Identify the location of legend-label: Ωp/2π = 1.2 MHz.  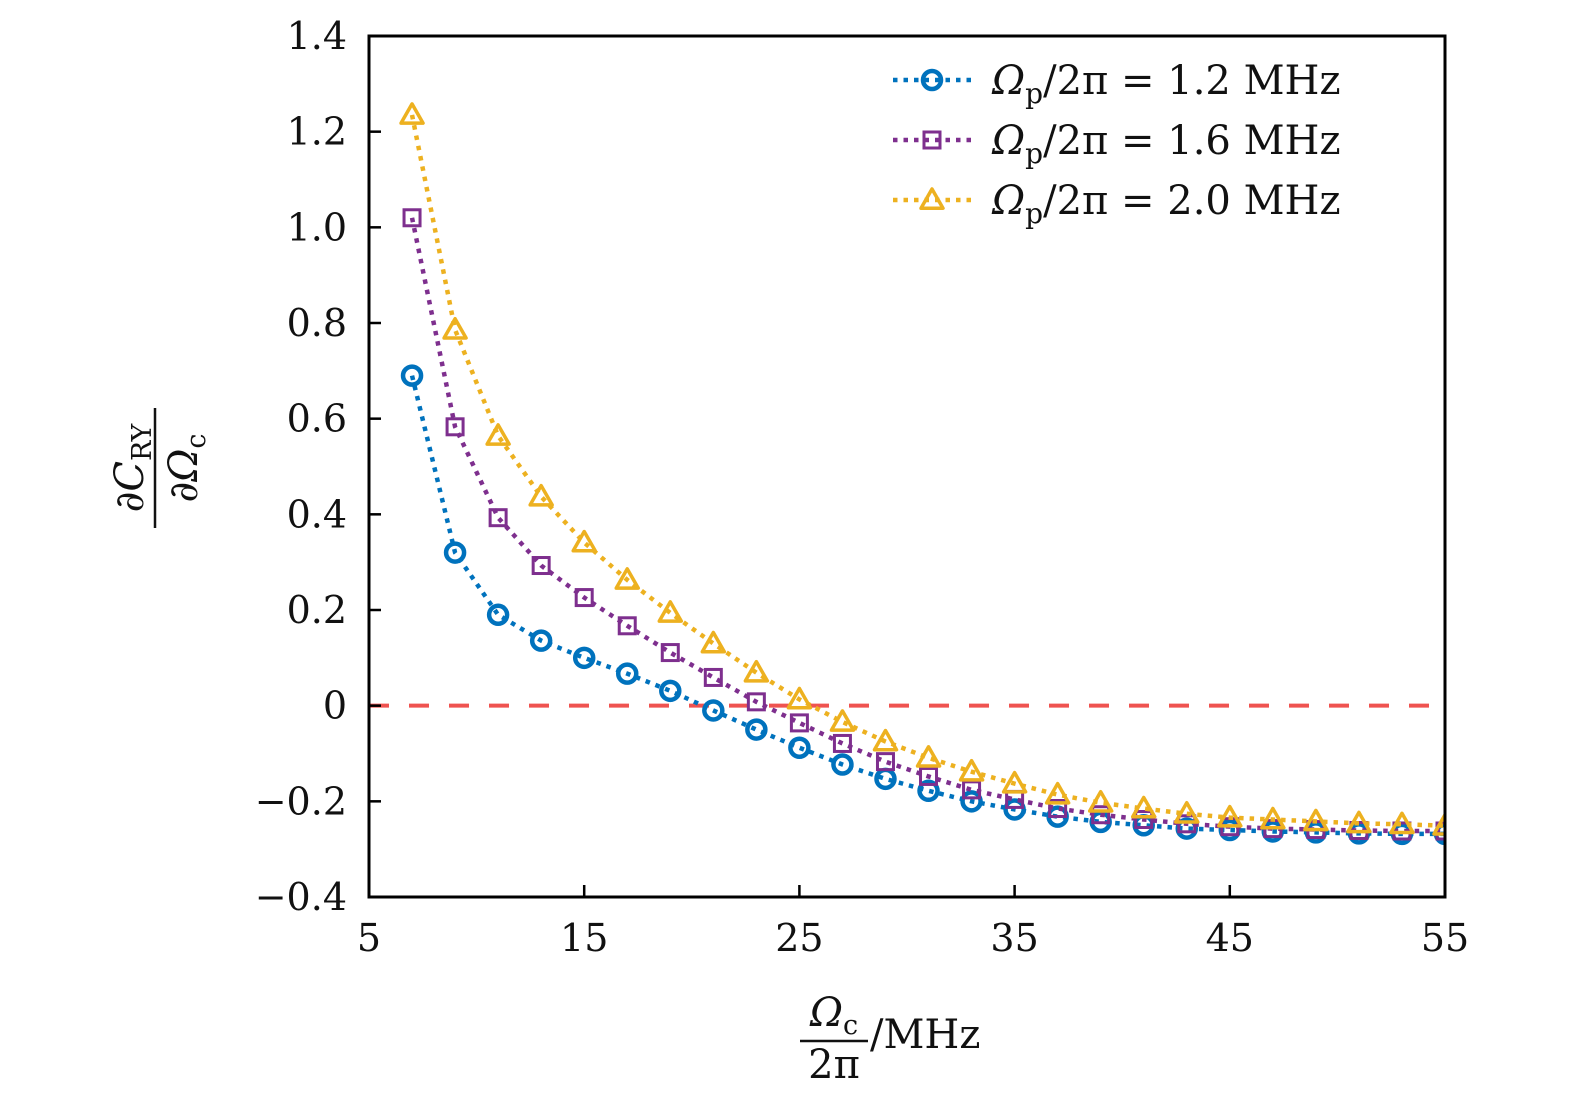
(1166, 84).